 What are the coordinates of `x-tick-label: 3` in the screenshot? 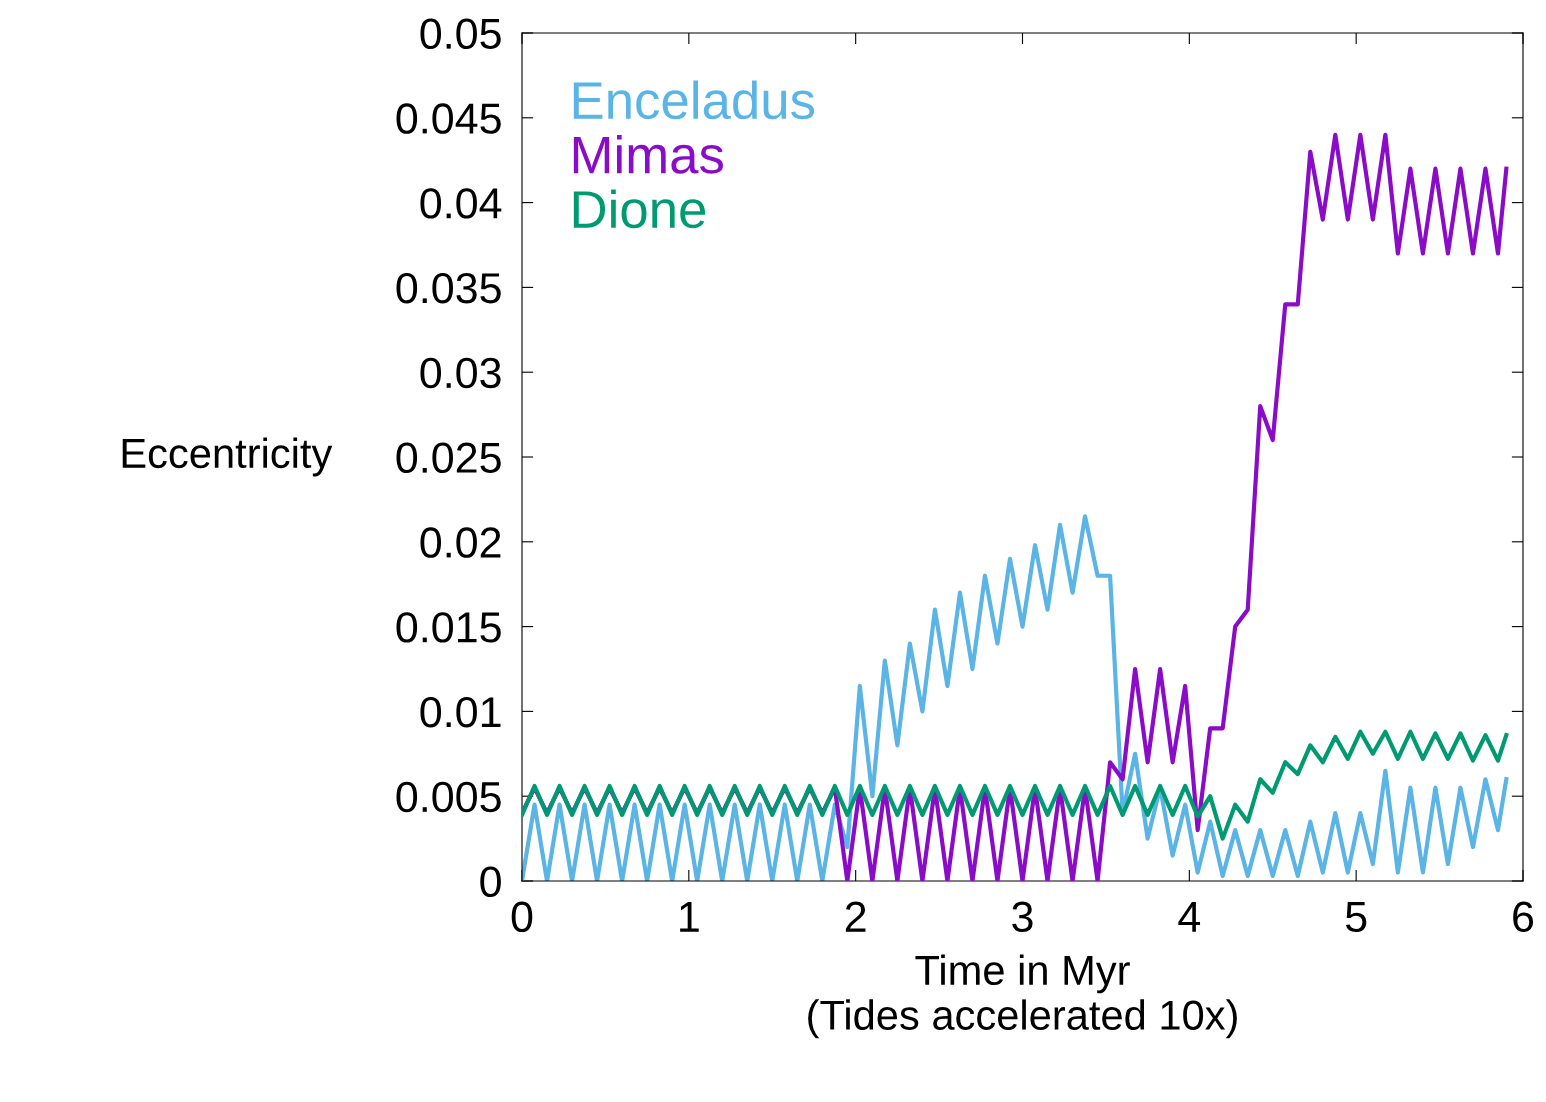 It's located at (1022, 917).